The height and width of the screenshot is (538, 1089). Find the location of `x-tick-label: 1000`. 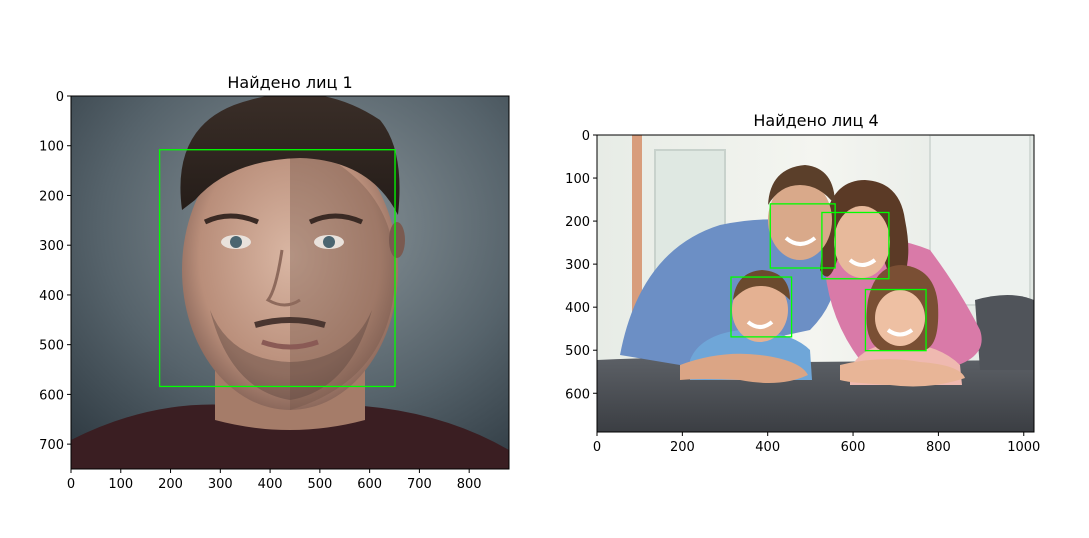

x-tick-label: 1000 is located at coordinates (1023, 447).